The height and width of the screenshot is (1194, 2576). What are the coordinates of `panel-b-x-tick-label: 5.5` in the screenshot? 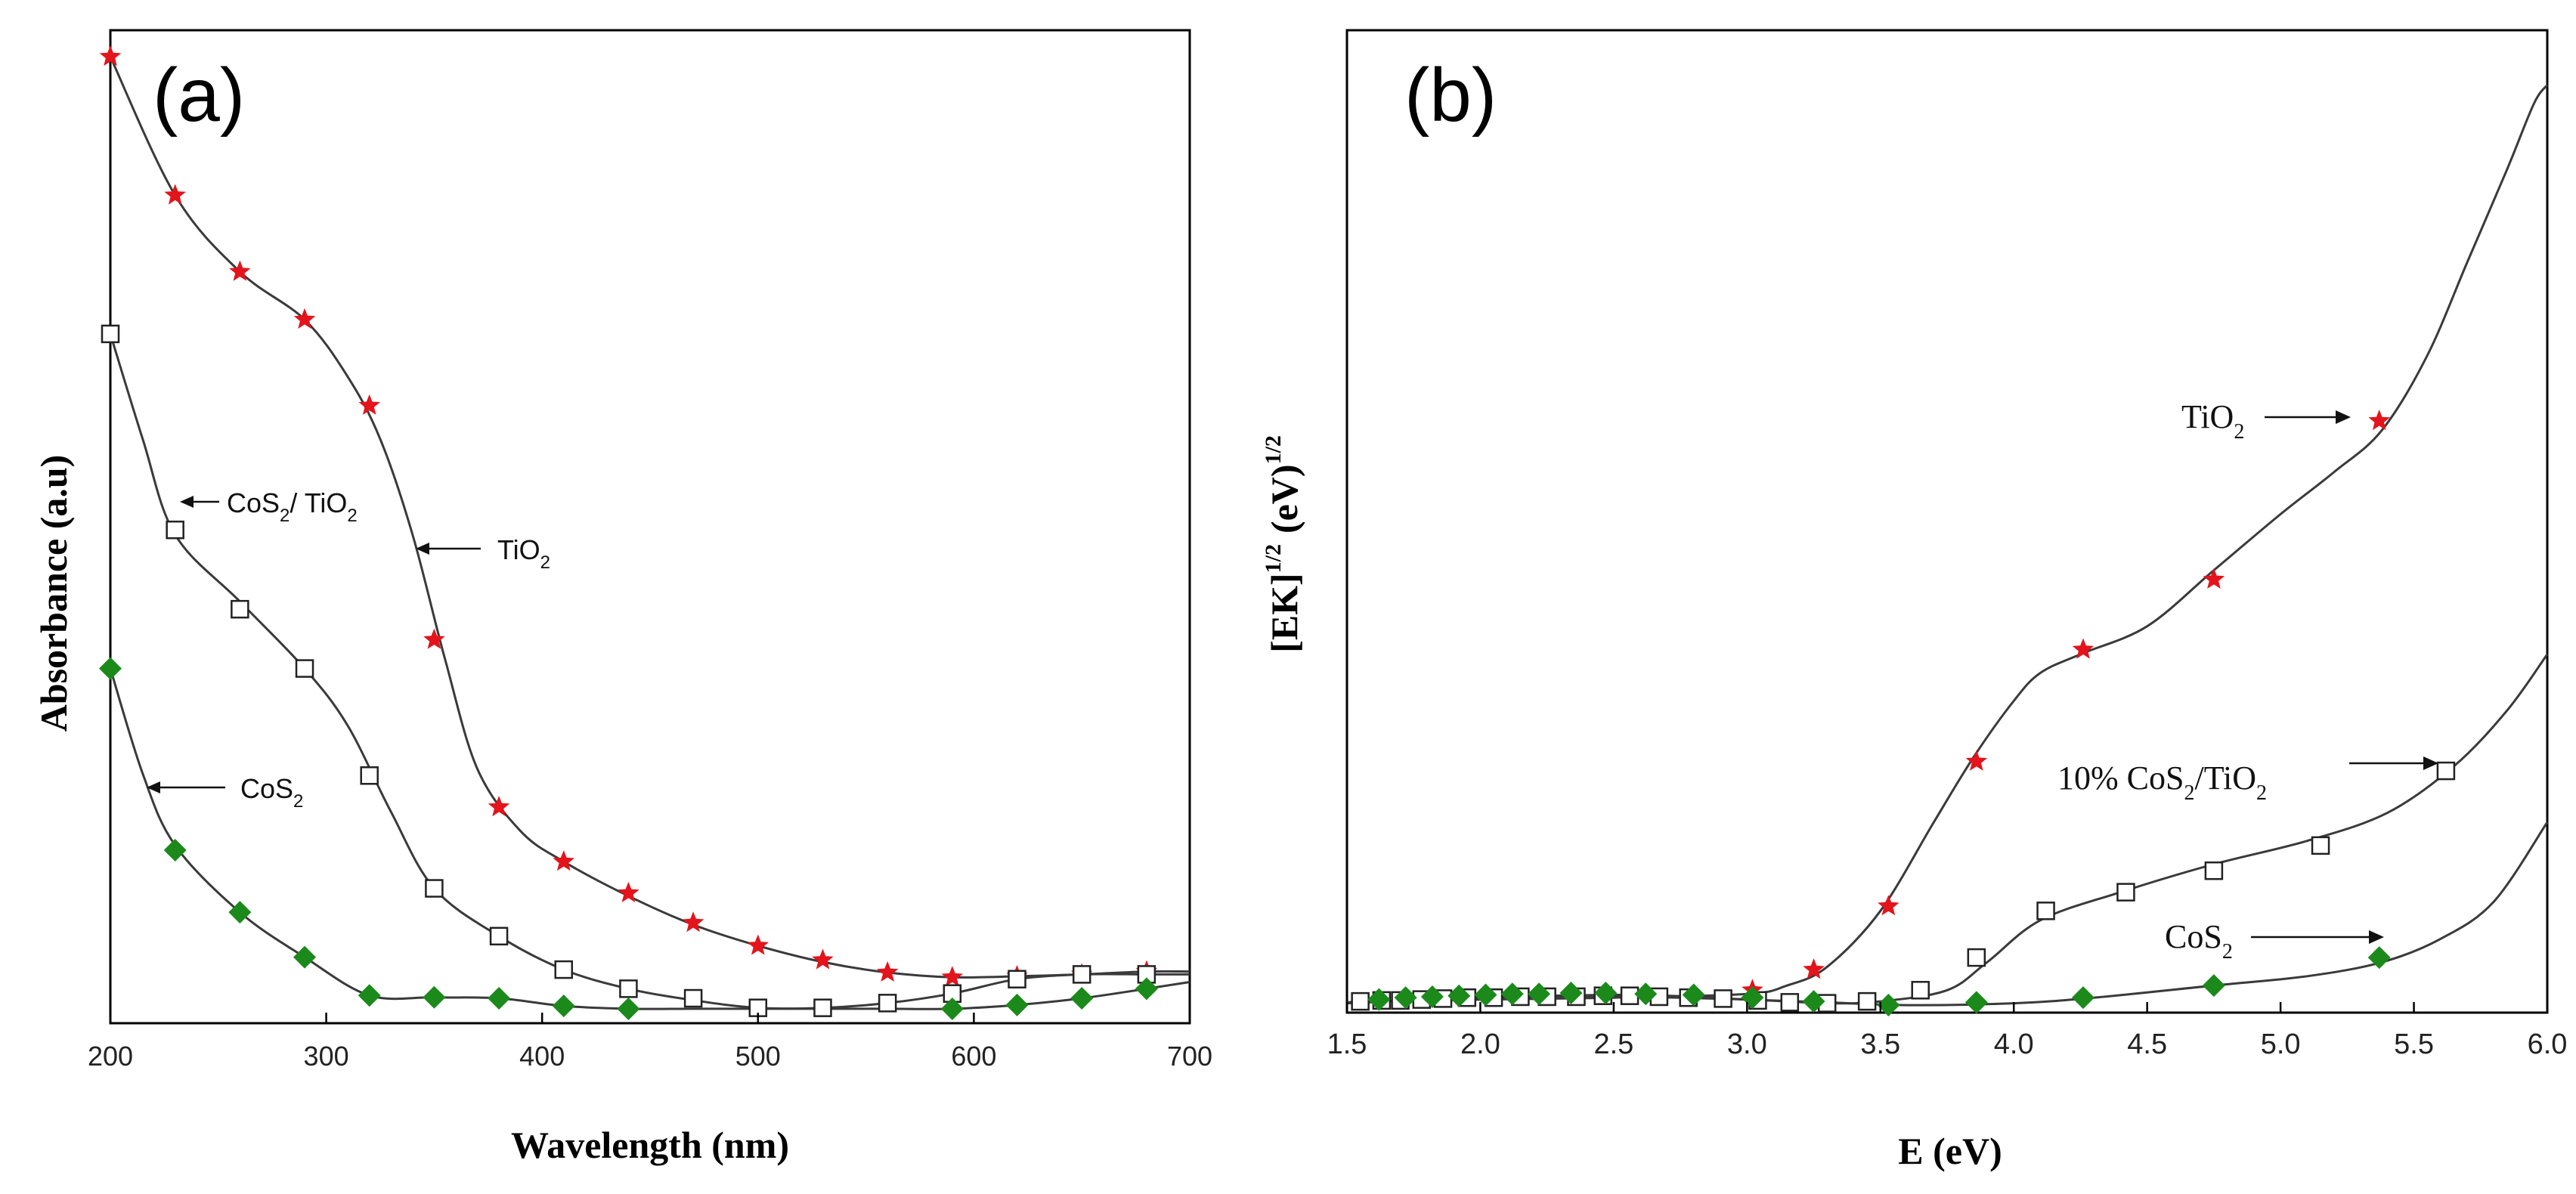 It's located at (2414, 1044).